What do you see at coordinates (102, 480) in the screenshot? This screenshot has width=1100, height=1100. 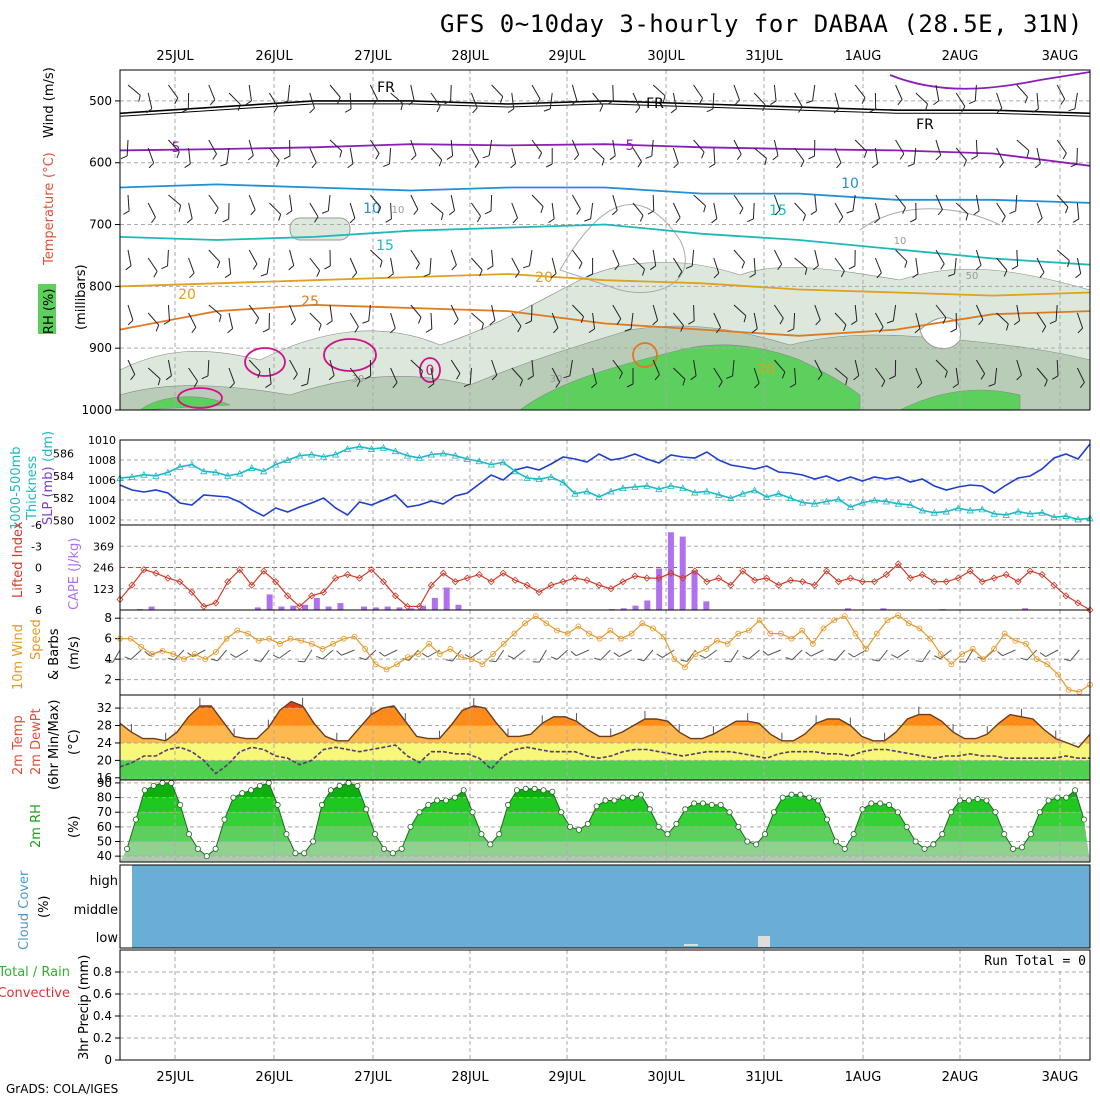 I see `slp-tick-label: 1006` at bounding box center [102, 480].